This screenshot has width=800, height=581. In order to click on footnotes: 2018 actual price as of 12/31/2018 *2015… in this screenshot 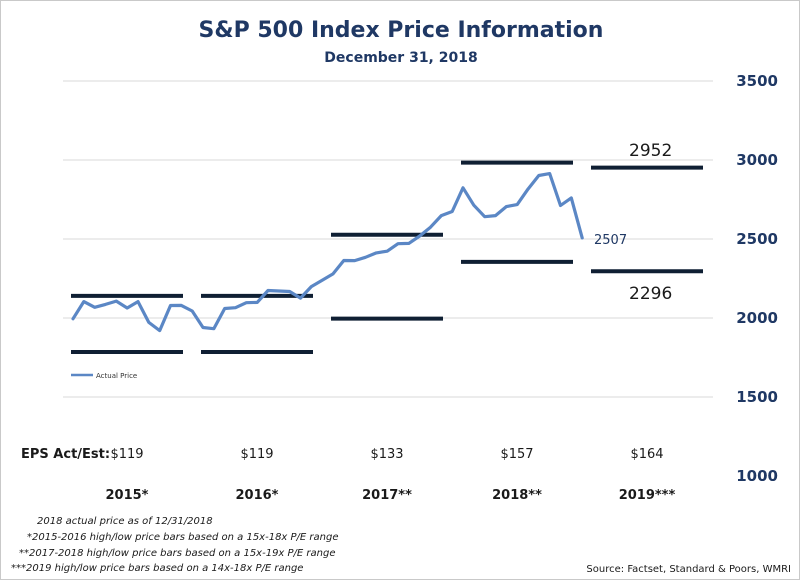, I will do `click(175, 545)`.